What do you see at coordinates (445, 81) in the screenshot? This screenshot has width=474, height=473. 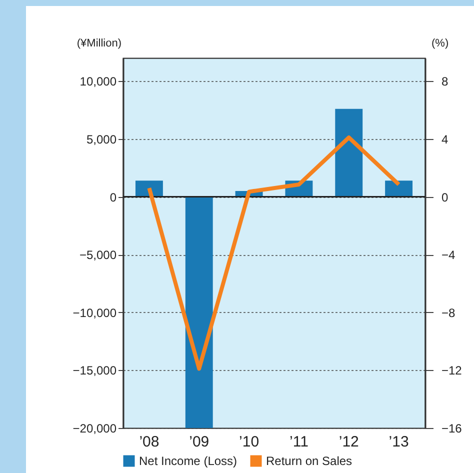 I see `y2-tick-label: 8` at bounding box center [445, 81].